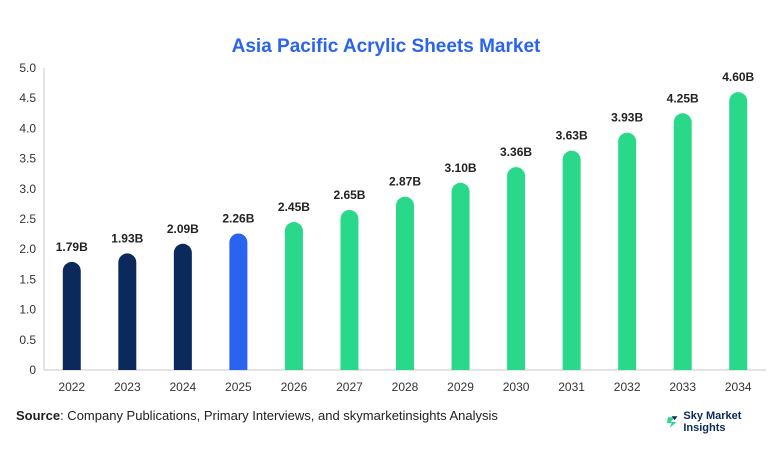  Describe the element at coordinates (349, 289) in the screenshot. I see `bar-2027` at that location.